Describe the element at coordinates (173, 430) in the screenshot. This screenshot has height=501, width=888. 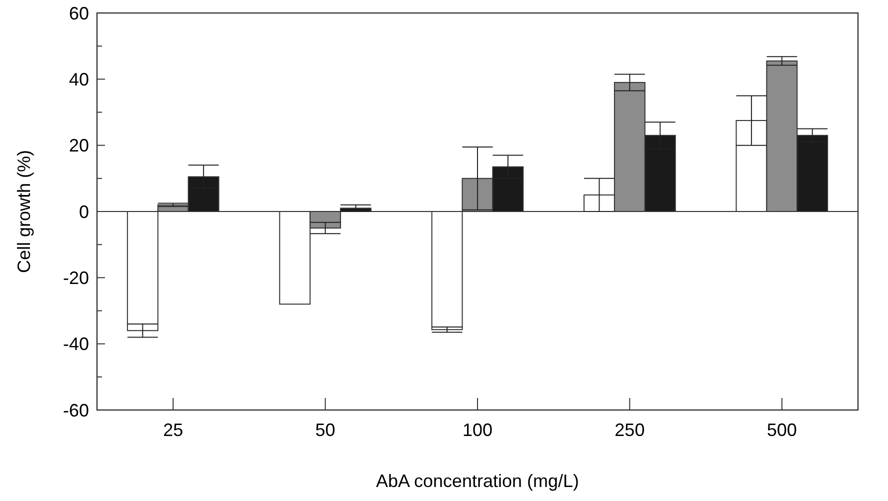
I see `x-tick-label: 25` at that location.